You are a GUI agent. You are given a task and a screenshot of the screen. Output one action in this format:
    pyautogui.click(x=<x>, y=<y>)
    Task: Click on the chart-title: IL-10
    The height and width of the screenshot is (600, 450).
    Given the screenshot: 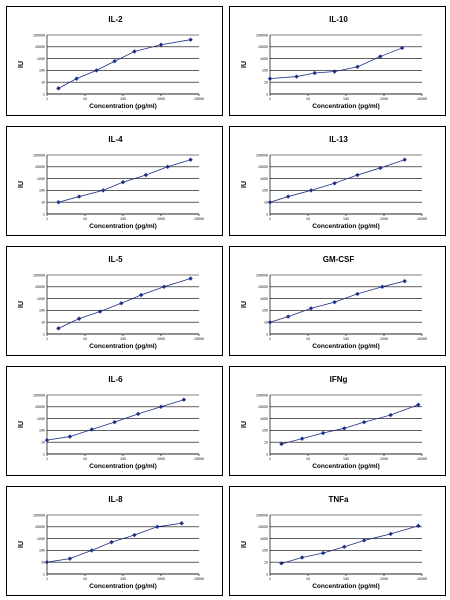 What is the action you would take?
    pyautogui.click(x=338, y=19)
    